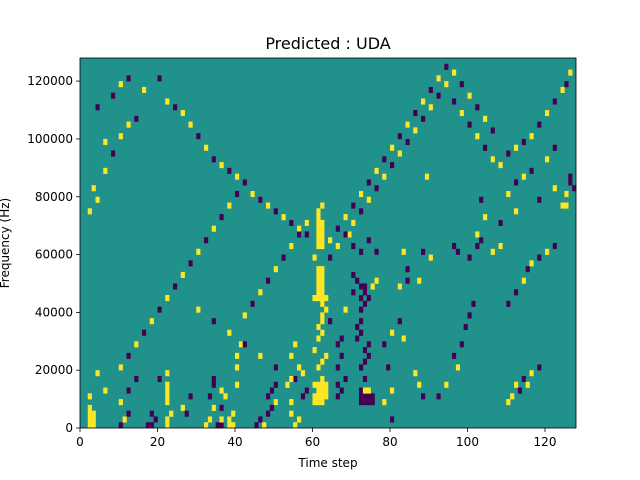 This screenshot has width=640, height=480. What do you see at coordinates (157, 442) in the screenshot?
I see `x-tick-label: 20` at bounding box center [157, 442].